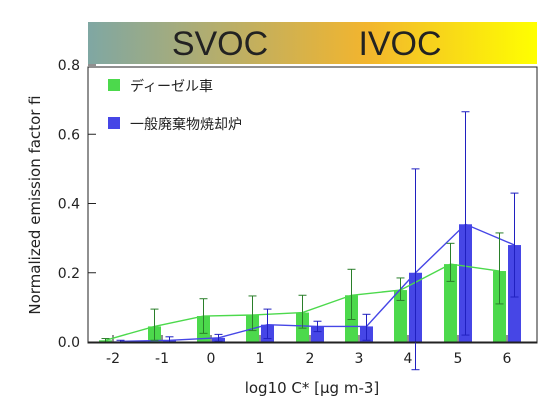 Image resolution: width=559 pixels, height=409 pixels. I want to click on y-tick-label: 0.8, so click(69, 66).